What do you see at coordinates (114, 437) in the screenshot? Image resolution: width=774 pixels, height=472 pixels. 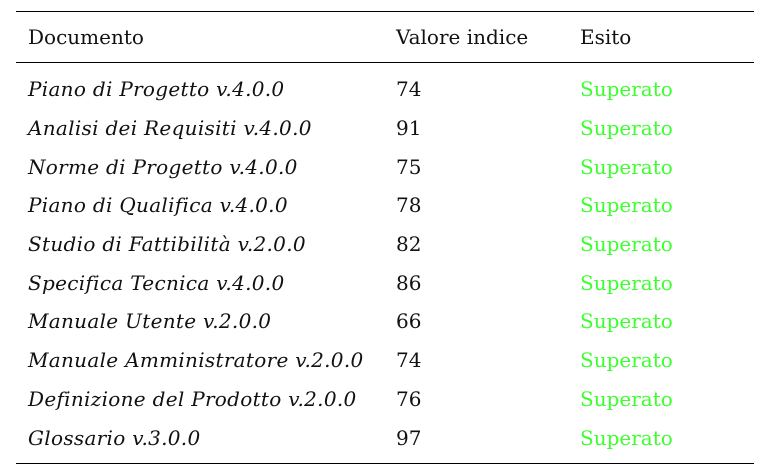 I see `document-name: Glossario v.3.0.0` at bounding box center [114, 437].